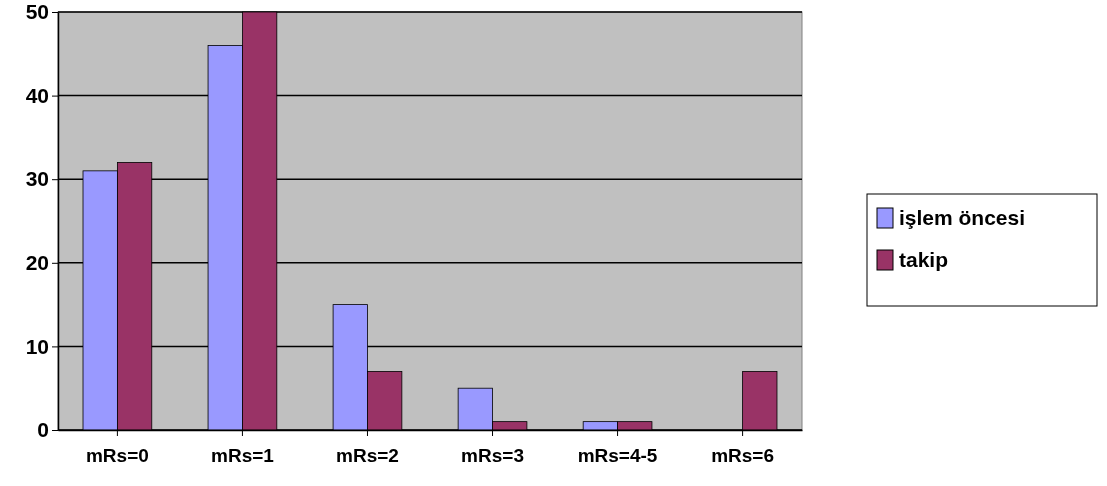 This screenshot has width=1107, height=486. What do you see at coordinates (492, 455) in the screenshot?
I see `x-tick-label: mRs=3` at bounding box center [492, 455].